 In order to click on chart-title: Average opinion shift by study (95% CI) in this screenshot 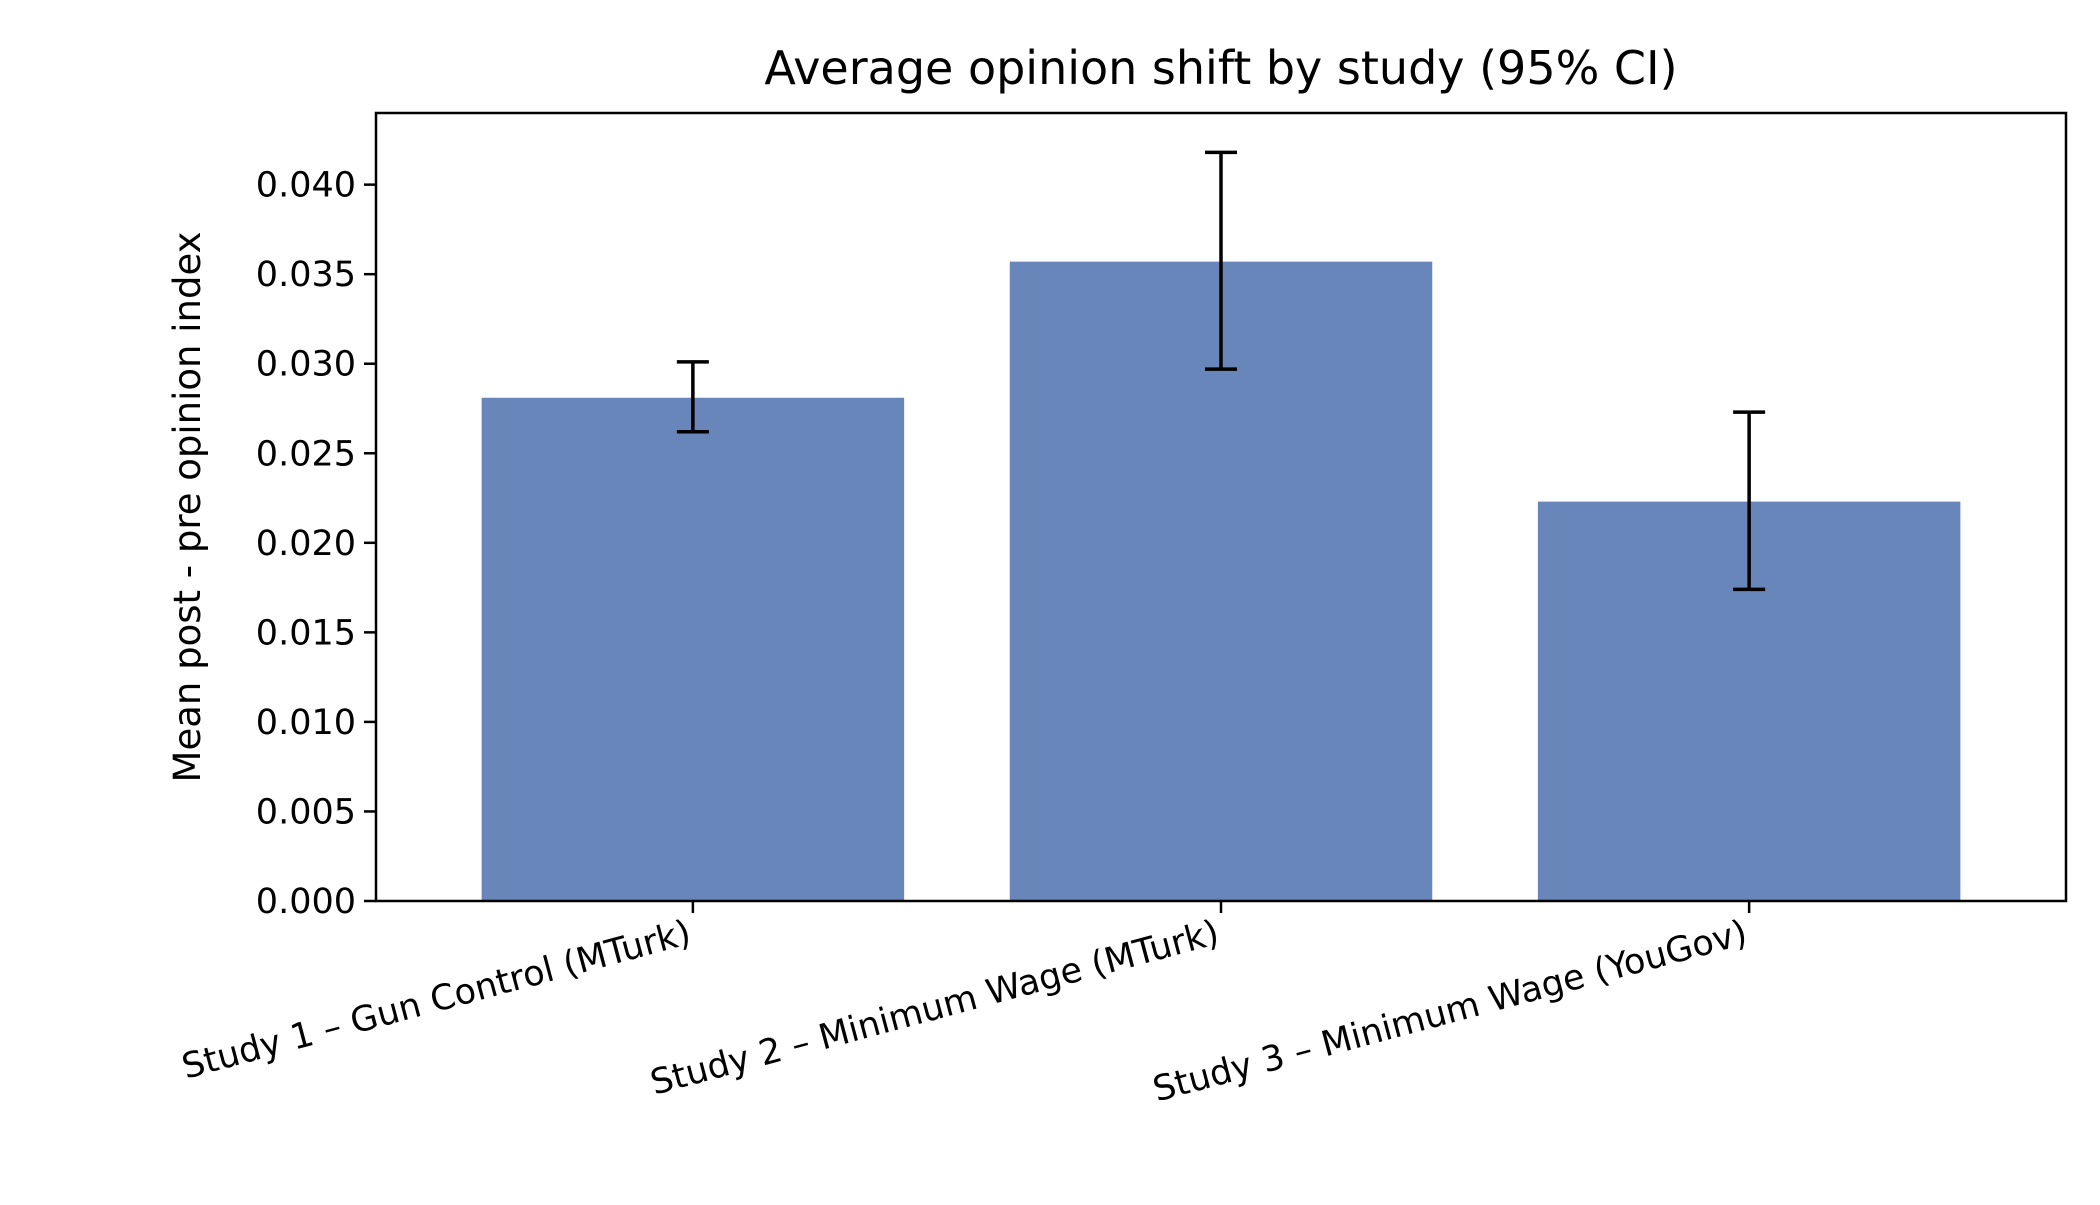, I will do `click(1220, 68)`.